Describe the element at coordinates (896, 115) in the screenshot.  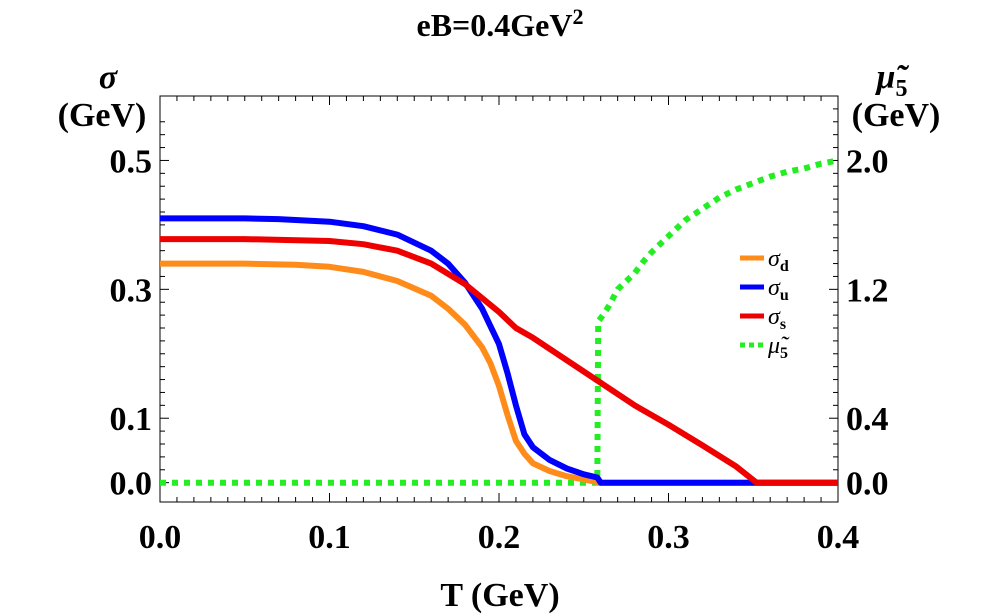
I see `right-axis-unit: (GeV)` at that location.